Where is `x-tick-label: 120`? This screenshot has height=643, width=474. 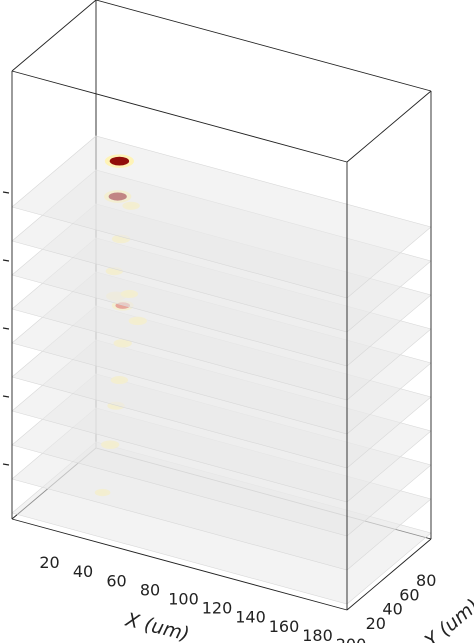 x-tick-label: 120 is located at coordinates (217, 608).